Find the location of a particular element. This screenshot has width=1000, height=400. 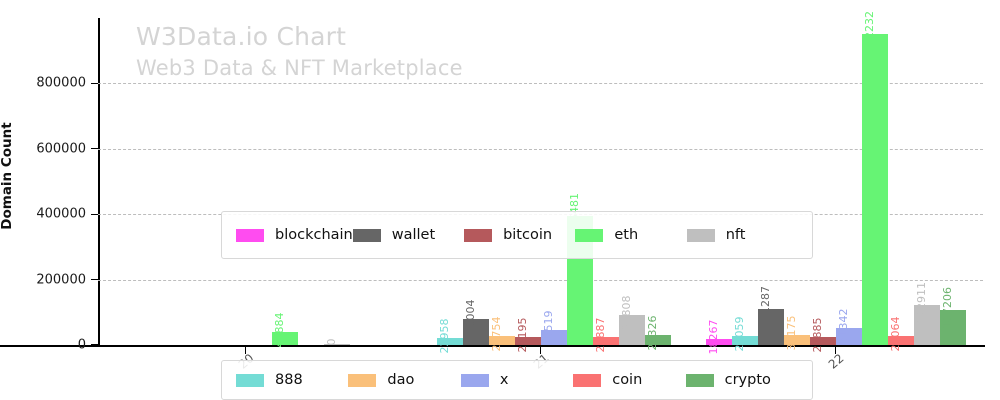

bar-nft-22: 122911 is located at coordinates (926, 313).